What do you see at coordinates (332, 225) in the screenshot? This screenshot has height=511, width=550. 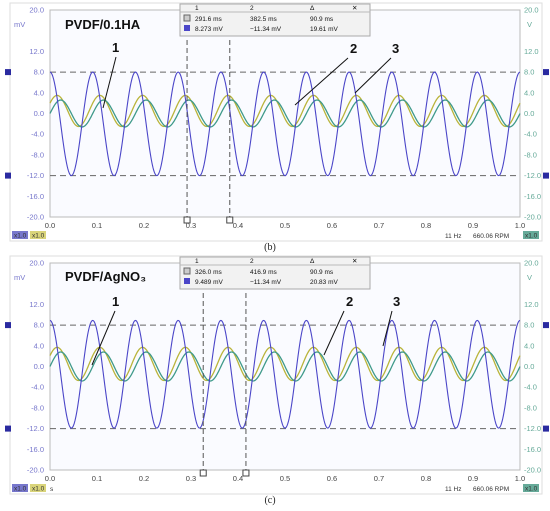 I see `panel-b-x-tick: 0.6` at bounding box center [332, 225].